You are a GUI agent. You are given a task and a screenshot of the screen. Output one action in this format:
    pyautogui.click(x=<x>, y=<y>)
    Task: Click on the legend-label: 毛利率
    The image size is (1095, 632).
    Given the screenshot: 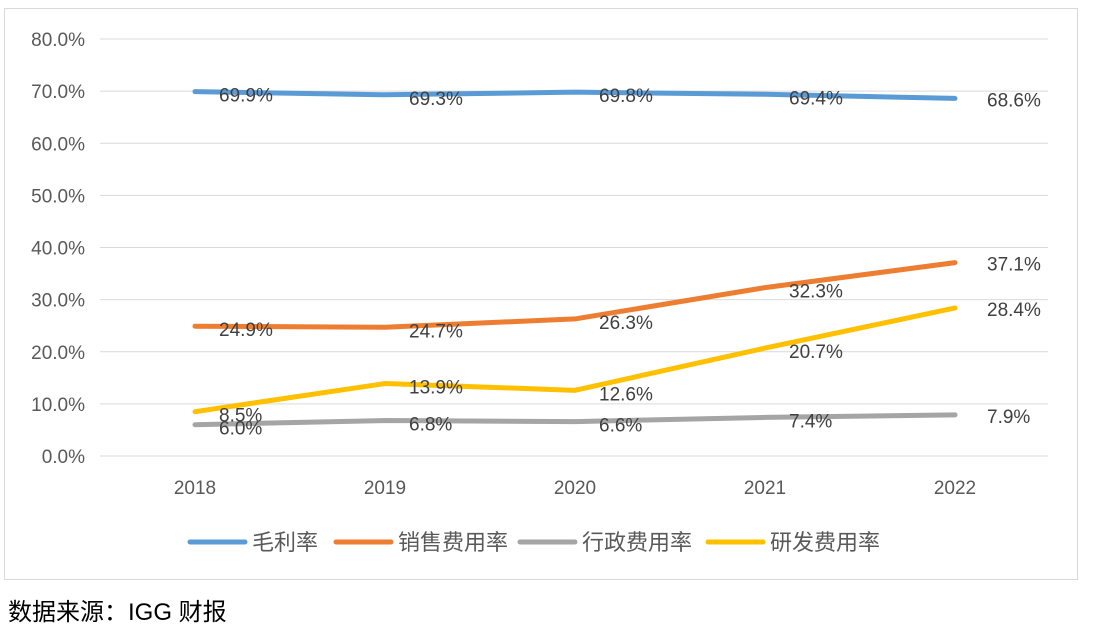 What is the action you would take?
    pyautogui.click(x=285, y=542)
    